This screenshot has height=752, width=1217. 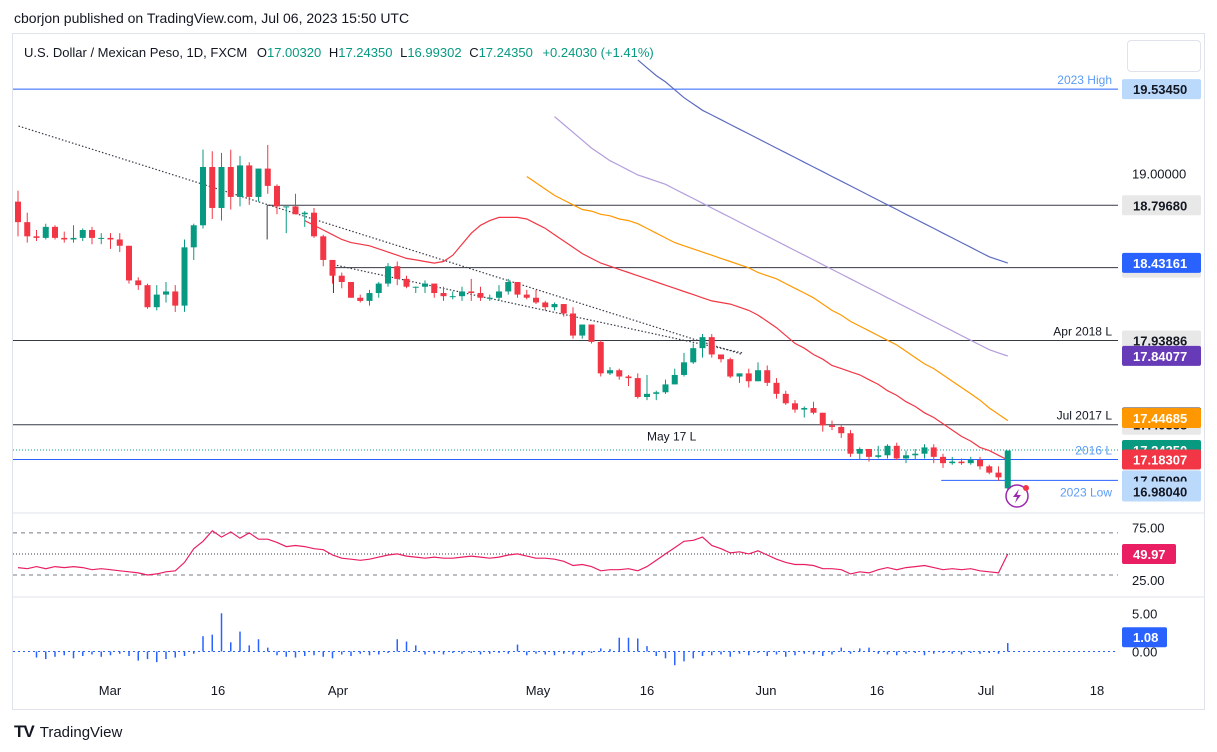 I want to click on rsi-line, so click(x=513, y=553).